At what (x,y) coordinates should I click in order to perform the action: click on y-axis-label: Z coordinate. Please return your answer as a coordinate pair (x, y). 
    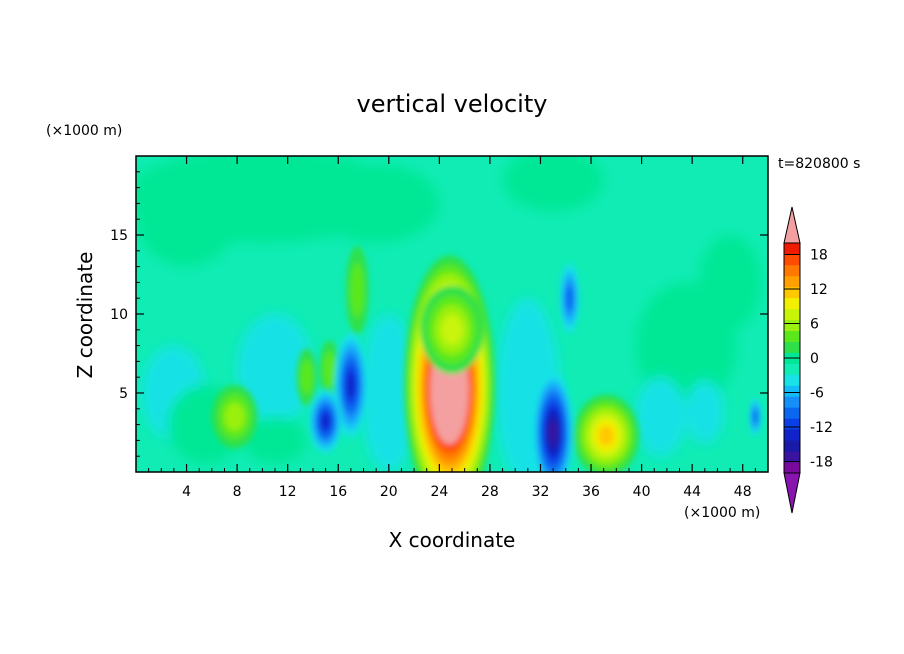
    Looking at the image, I should click on (85, 315).